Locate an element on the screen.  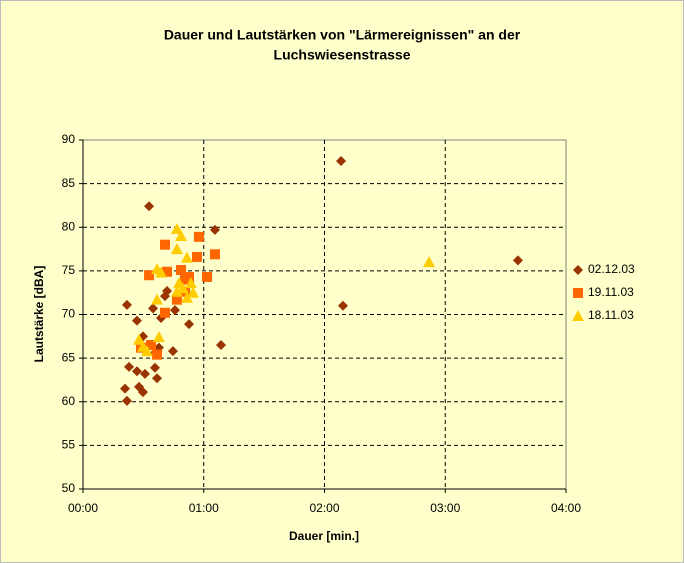
legend-label: 18.11.03 is located at coordinates (611, 315).